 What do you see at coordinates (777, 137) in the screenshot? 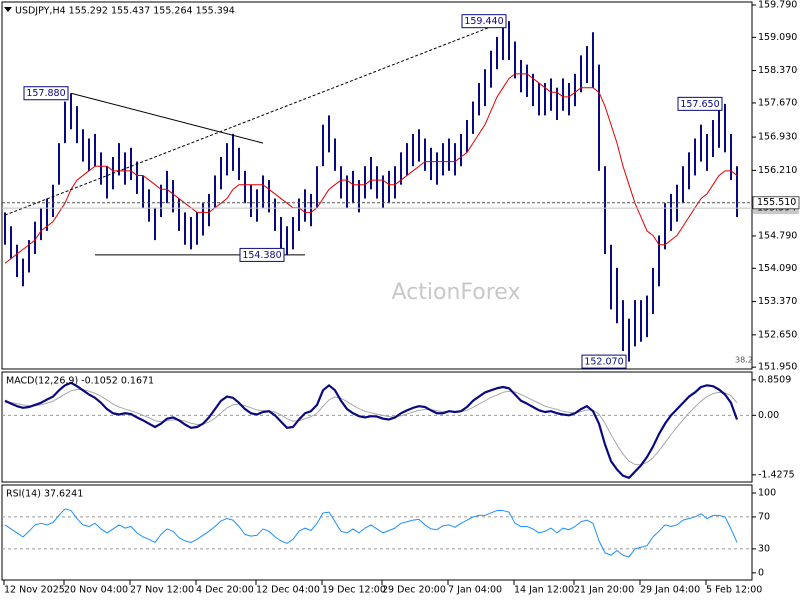
I see `y-tick-label: 156.930` at bounding box center [777, 137].